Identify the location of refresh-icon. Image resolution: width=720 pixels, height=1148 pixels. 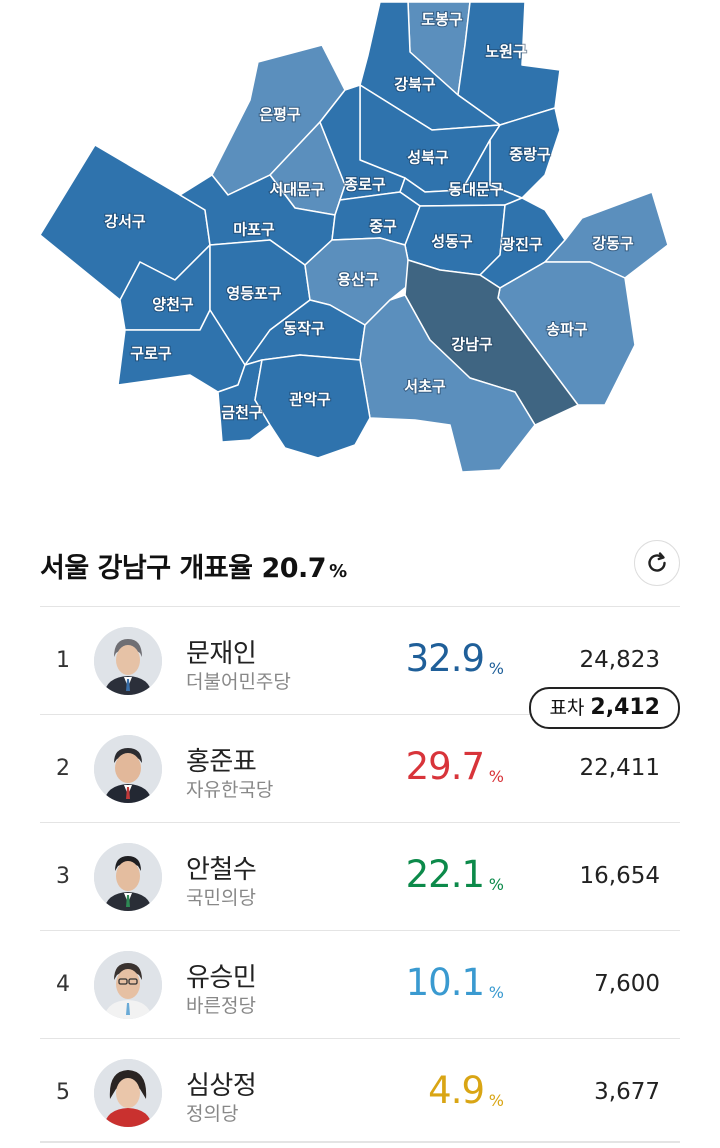
(657, 562).